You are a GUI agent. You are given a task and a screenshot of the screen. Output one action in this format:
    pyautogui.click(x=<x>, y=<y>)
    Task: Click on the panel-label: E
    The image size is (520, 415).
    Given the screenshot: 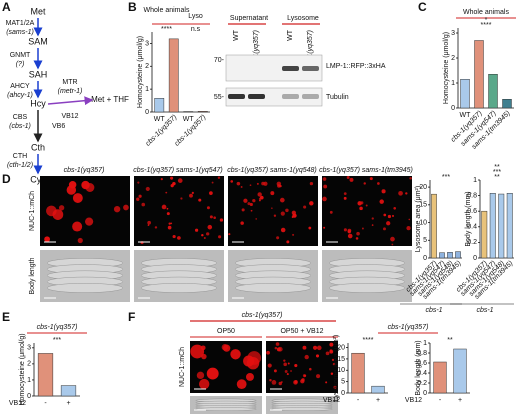 What is the action you would take?
    pyautogui.click(x=6, y=317)
    